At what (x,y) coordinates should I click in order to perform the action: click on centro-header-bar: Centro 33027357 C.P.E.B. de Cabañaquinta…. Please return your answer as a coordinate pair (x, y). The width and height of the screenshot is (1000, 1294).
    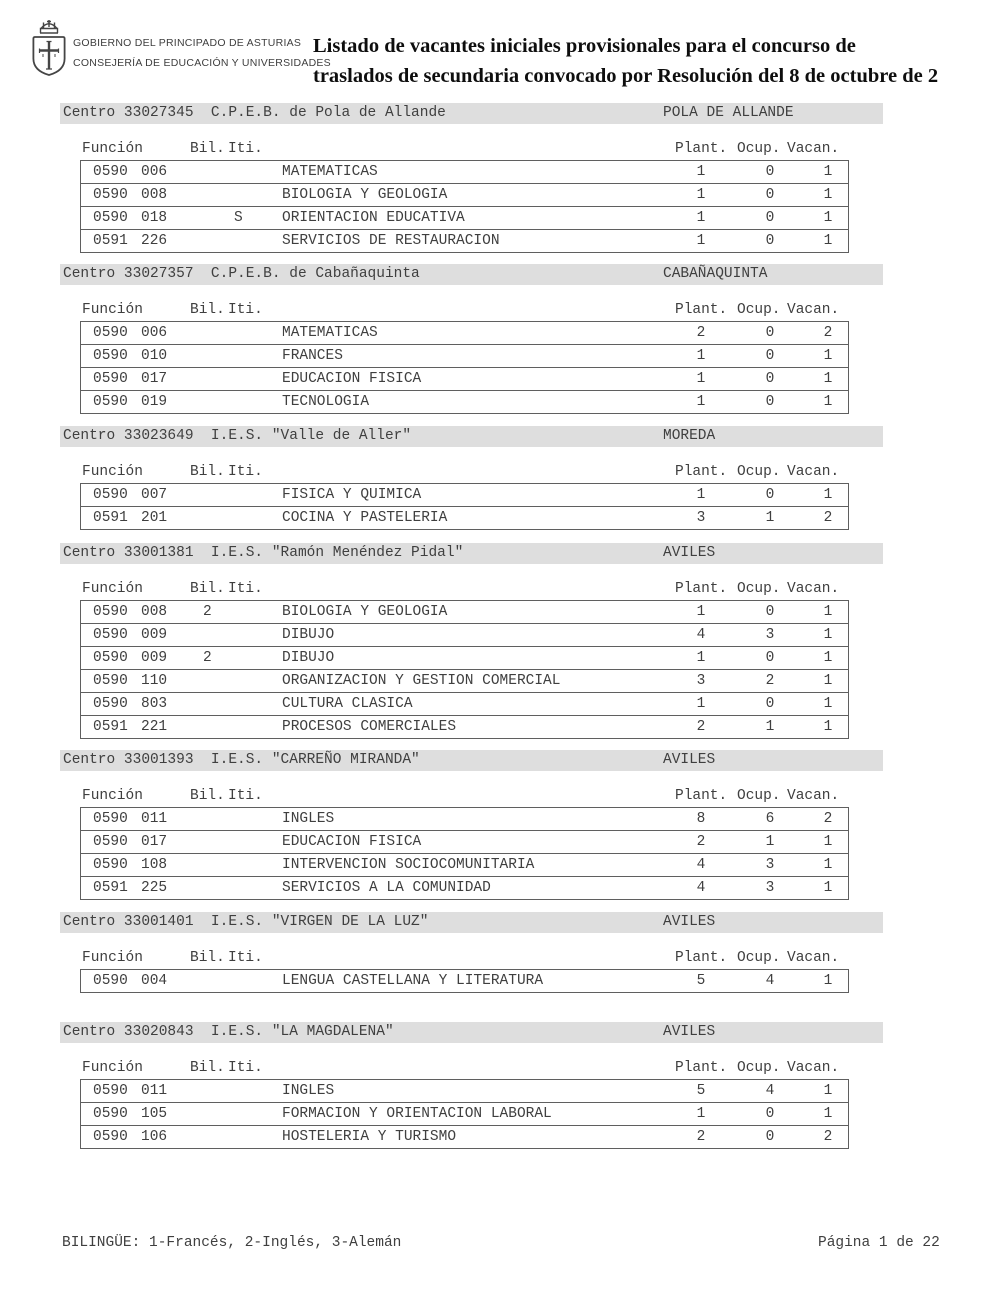
    Looking at the image, I should click on (471, 274).